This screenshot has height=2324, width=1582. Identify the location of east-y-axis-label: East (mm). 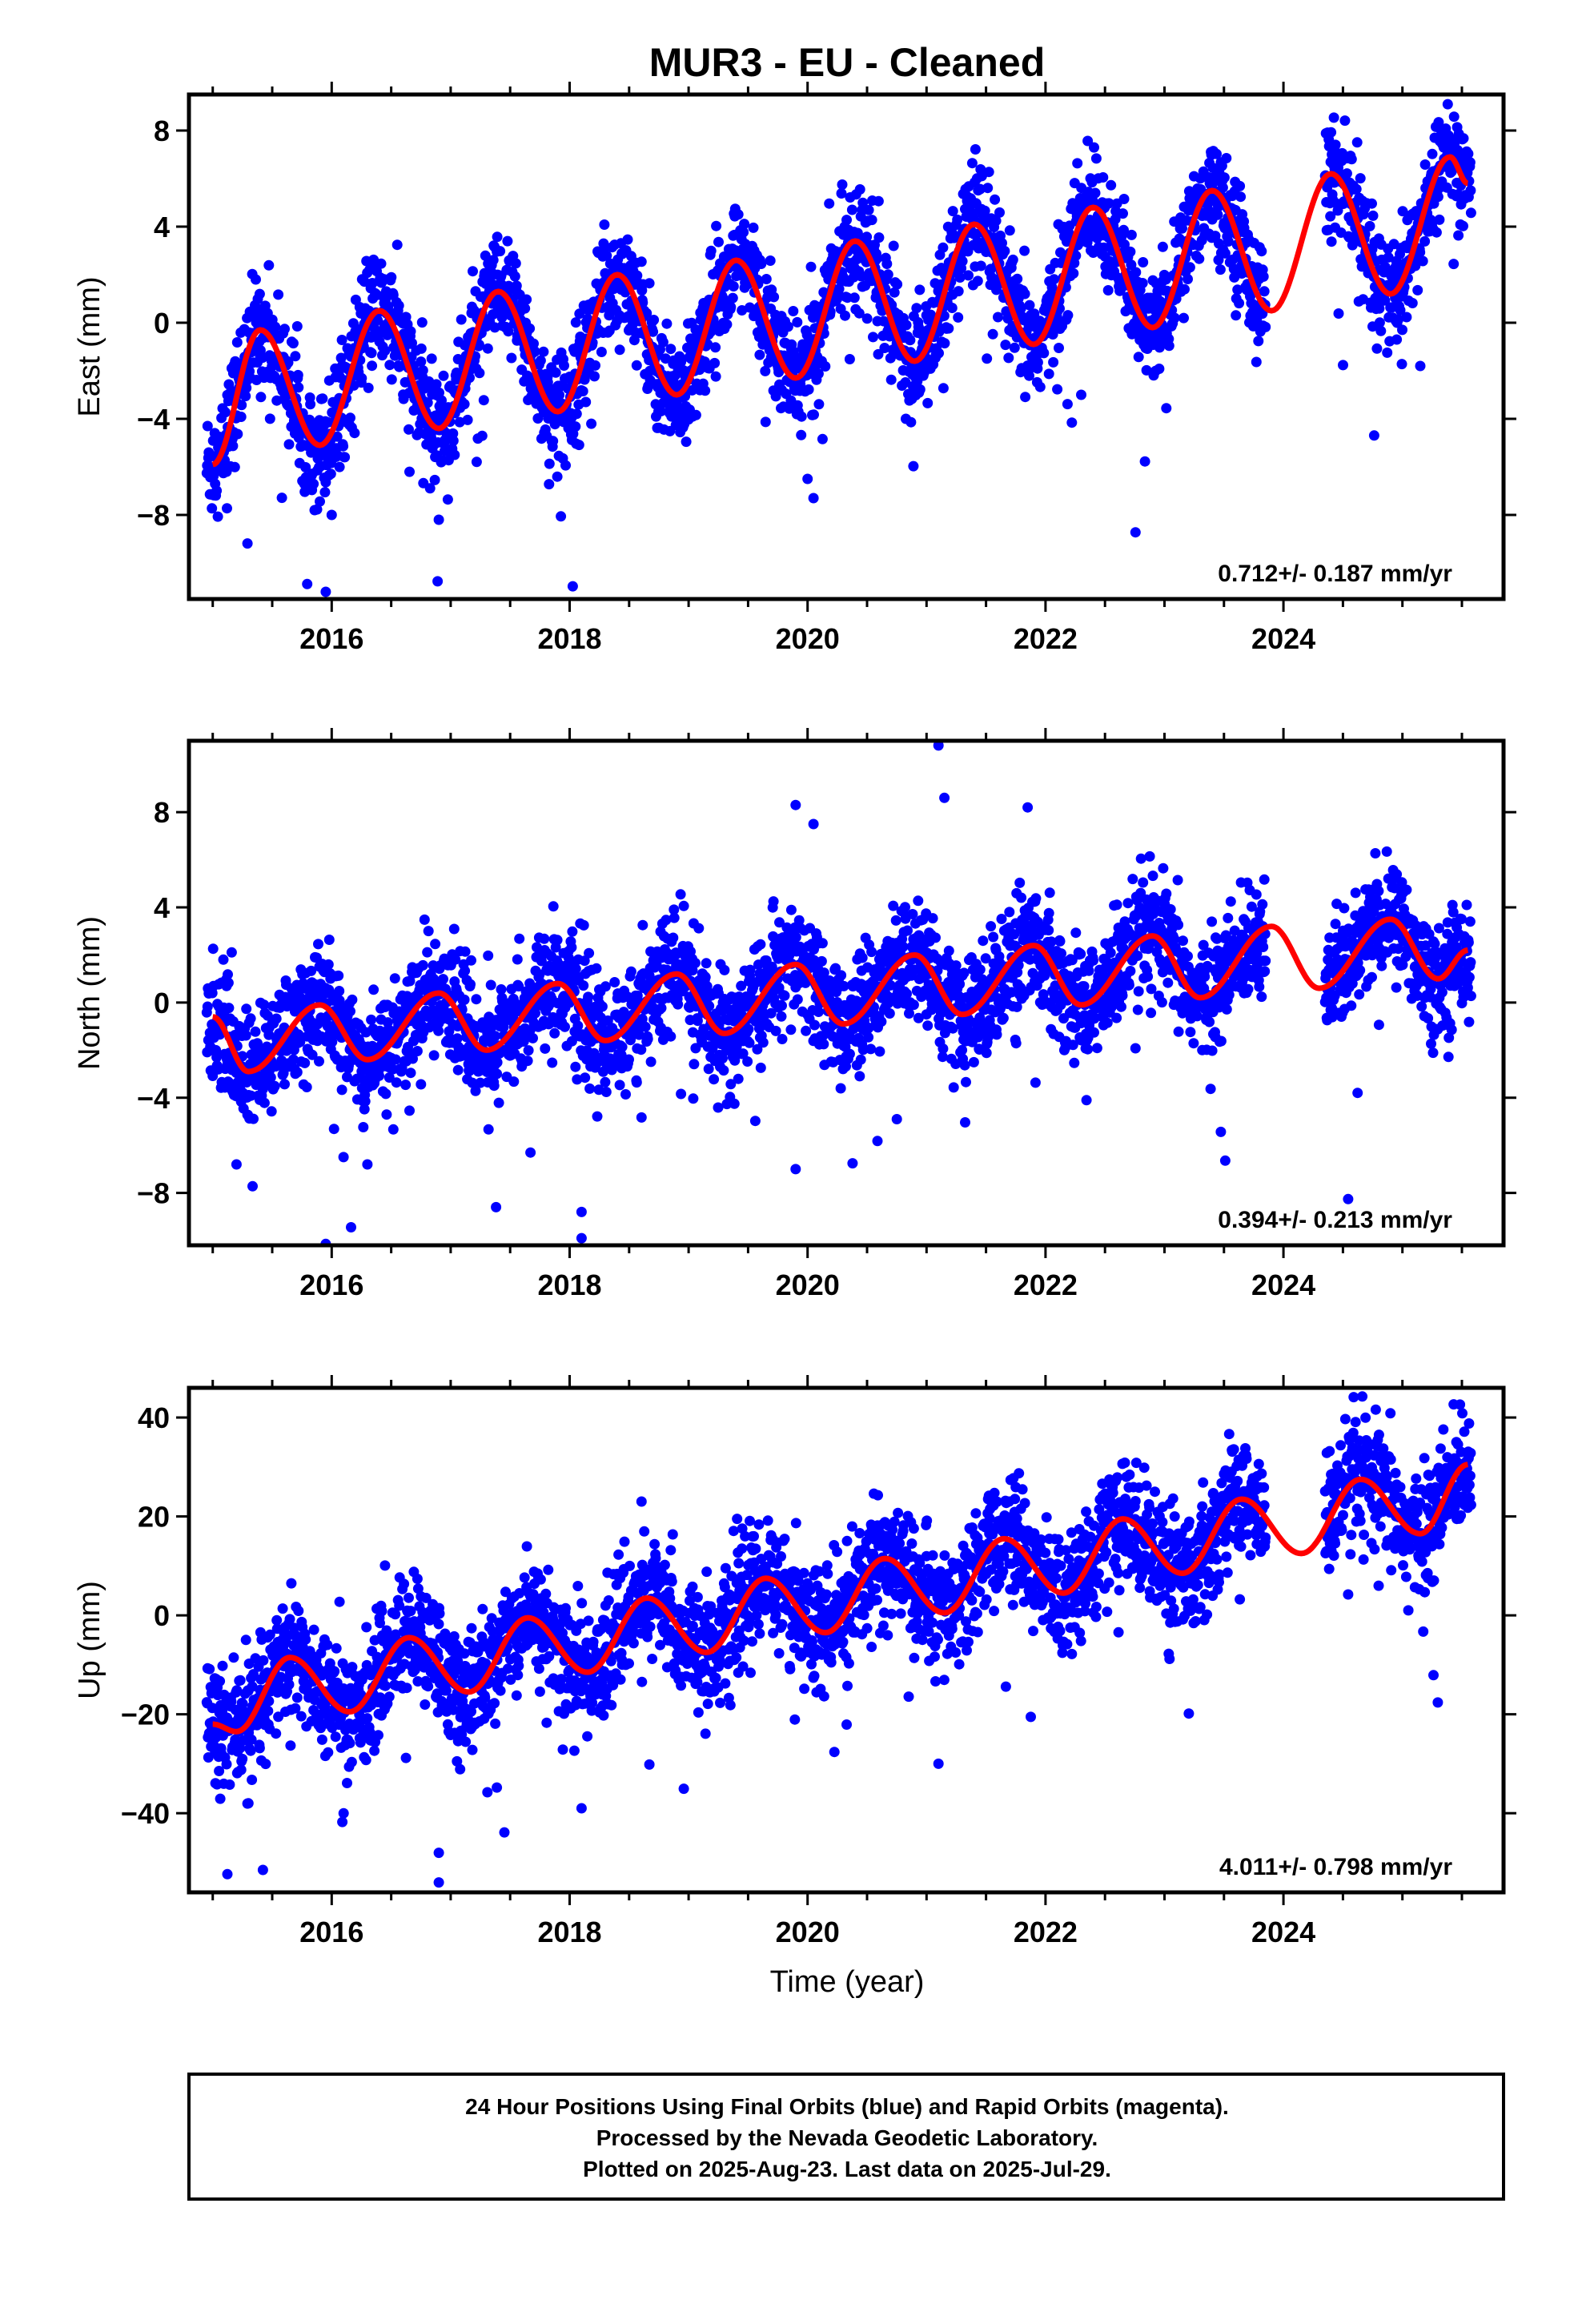
(89, 346).